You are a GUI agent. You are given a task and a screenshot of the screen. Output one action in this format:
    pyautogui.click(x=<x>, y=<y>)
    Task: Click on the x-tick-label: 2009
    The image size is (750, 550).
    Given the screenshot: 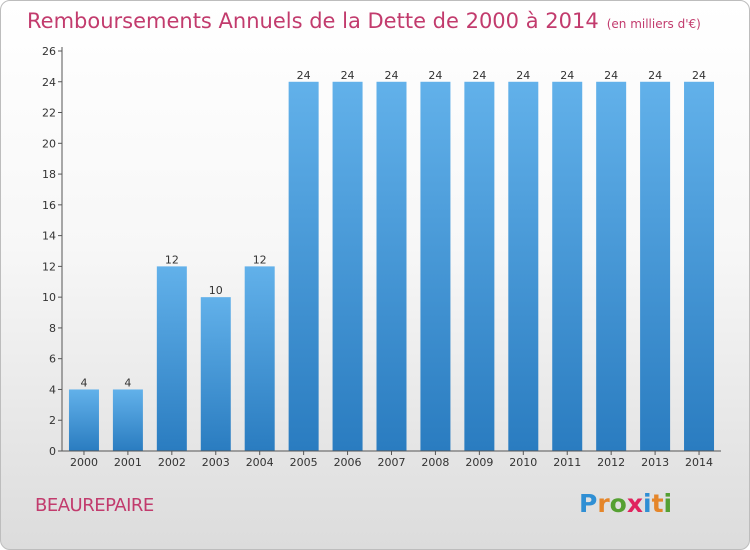 What is the action you would take?
    pyautogui.click(x=479, y=462)
    